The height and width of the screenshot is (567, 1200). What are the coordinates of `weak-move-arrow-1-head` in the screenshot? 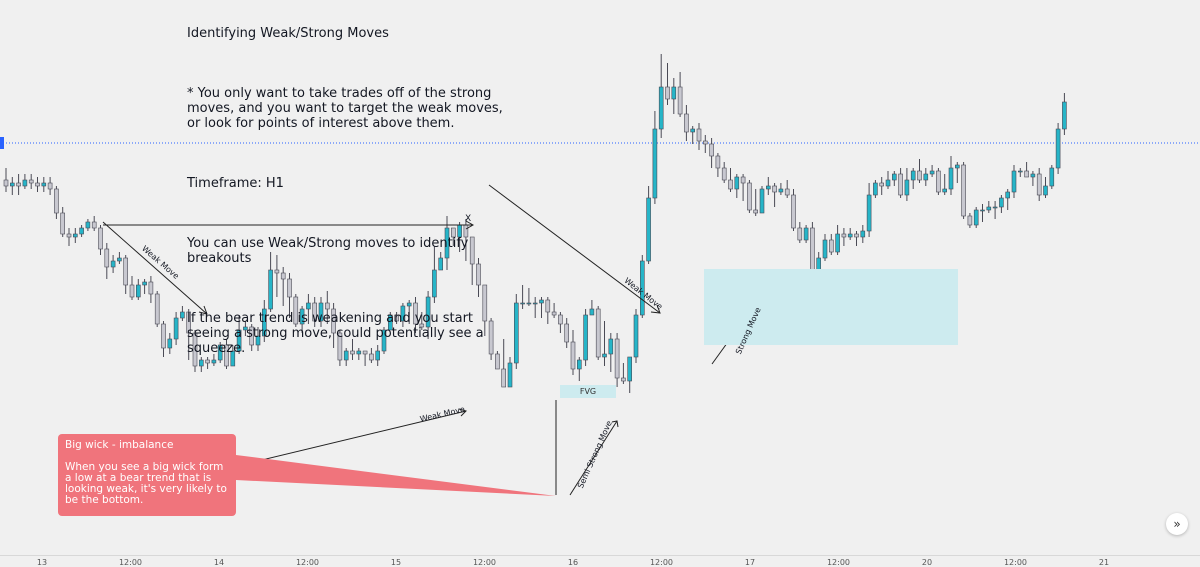 It's located at (203, 310).